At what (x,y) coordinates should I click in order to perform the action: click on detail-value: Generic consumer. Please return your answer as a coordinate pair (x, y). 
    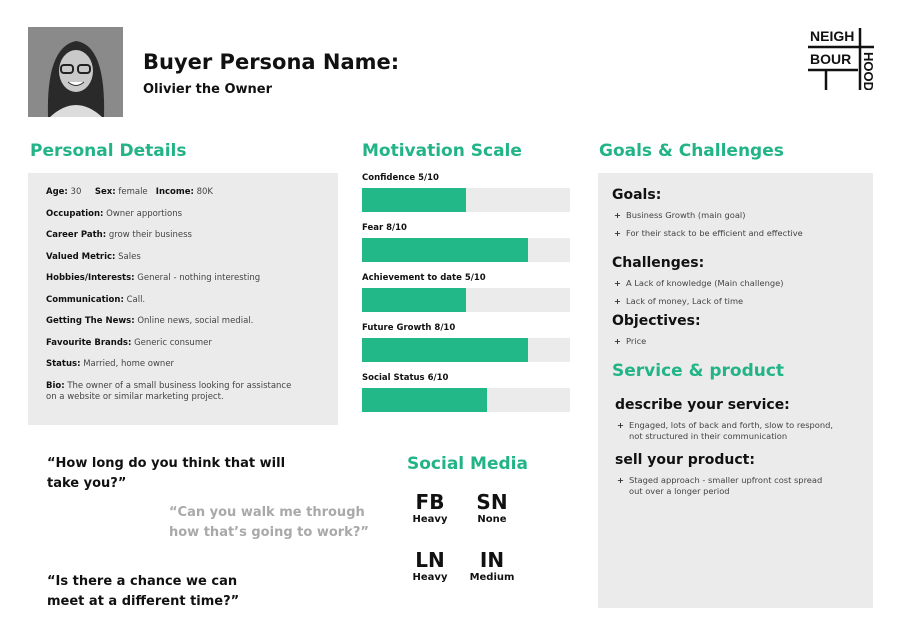
    Looking at the image, I should click on (173, 342).